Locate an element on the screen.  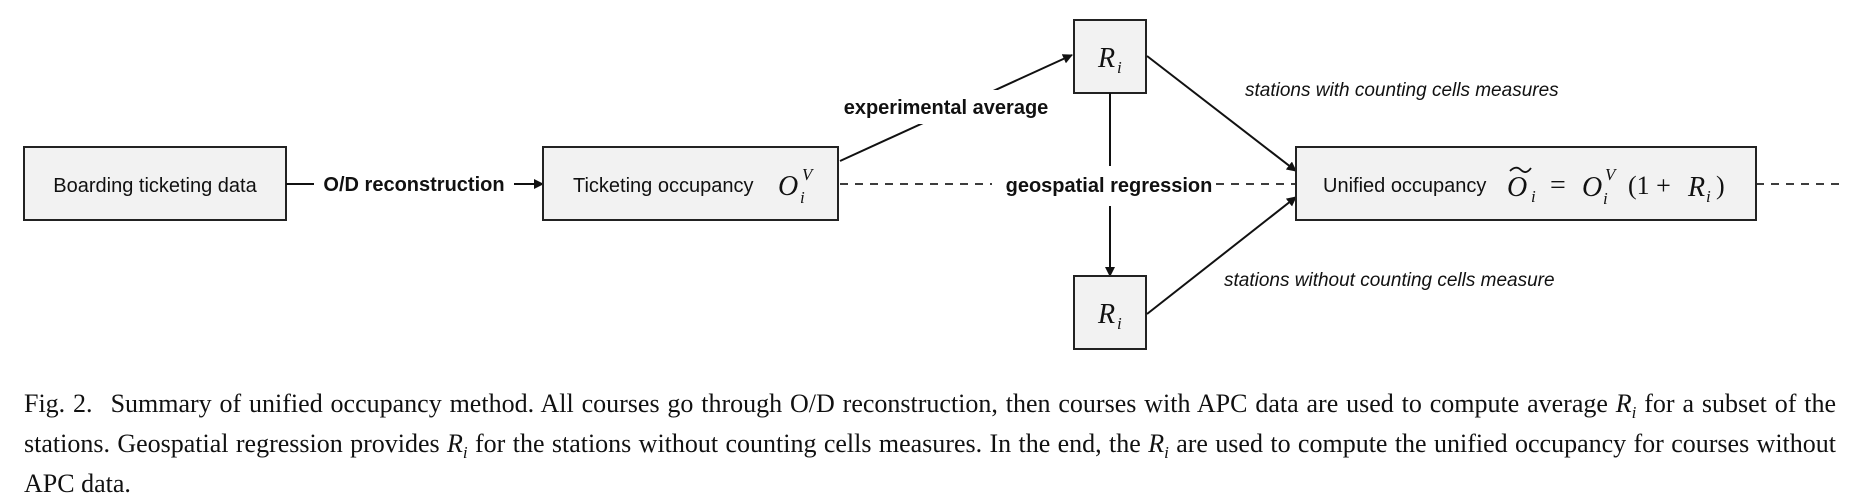
caption-r1-symbol: R is located at coordinates (1623, 403).